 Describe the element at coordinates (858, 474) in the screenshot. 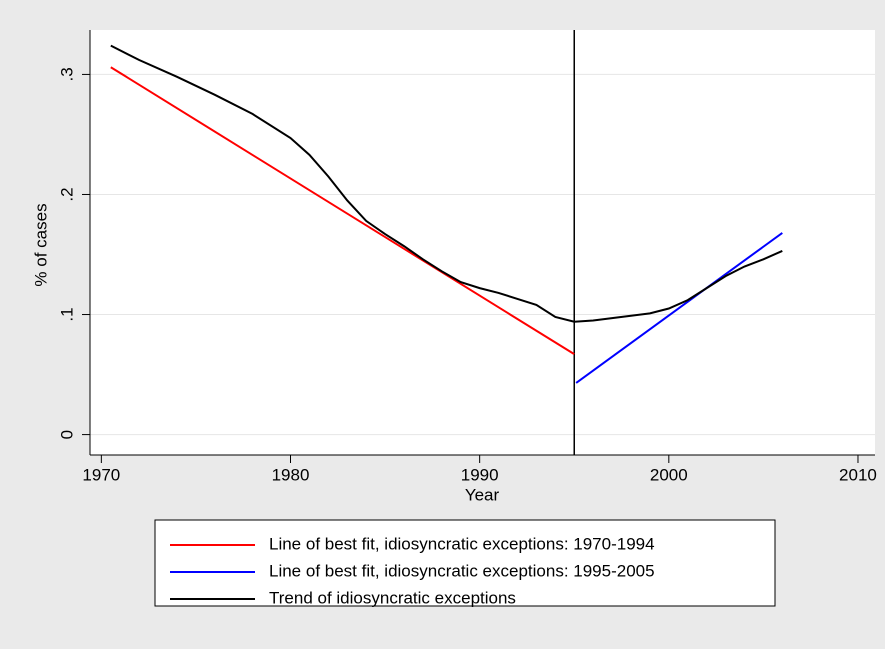

I see `x-tick-label: 2010` at that location.